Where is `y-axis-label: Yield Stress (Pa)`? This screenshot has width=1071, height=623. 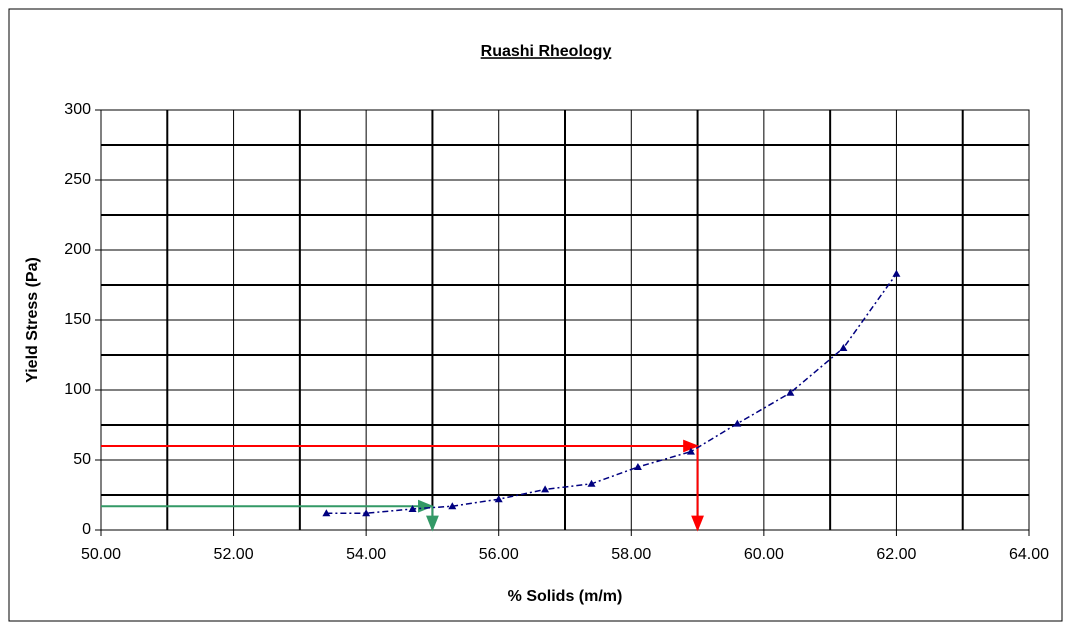 y-axis-label: Yield Stress (Pa) is located at coordinates (32, 320).